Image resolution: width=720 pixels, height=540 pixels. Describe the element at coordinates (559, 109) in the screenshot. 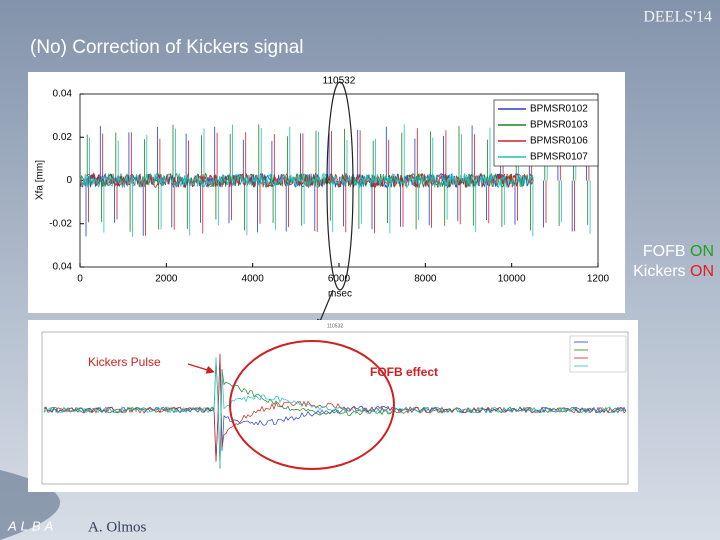

I see `legend-label: BPMSR0102` at that location.